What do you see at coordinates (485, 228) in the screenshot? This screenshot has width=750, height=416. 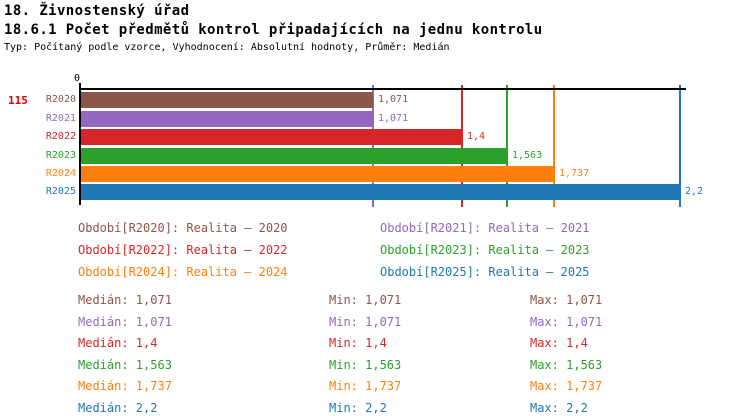 I see `legend-item: Období[R2021]: Realita – 2021` at bounding box center [485, 228].